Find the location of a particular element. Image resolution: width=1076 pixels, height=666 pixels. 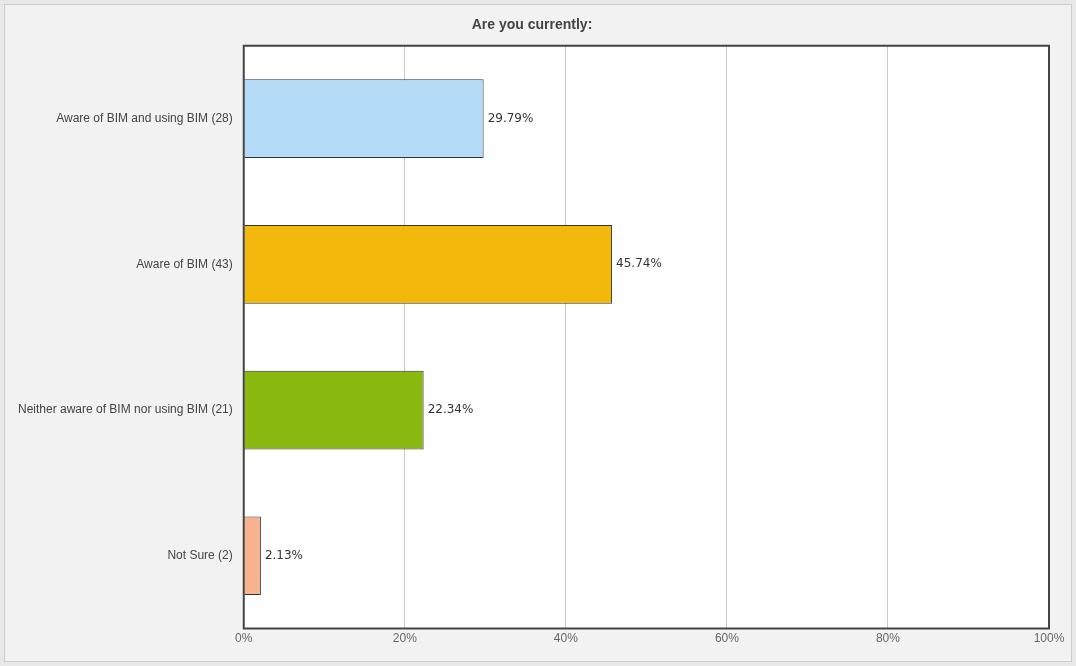

data-label: 22.34% is located at coordinates (450, 409).